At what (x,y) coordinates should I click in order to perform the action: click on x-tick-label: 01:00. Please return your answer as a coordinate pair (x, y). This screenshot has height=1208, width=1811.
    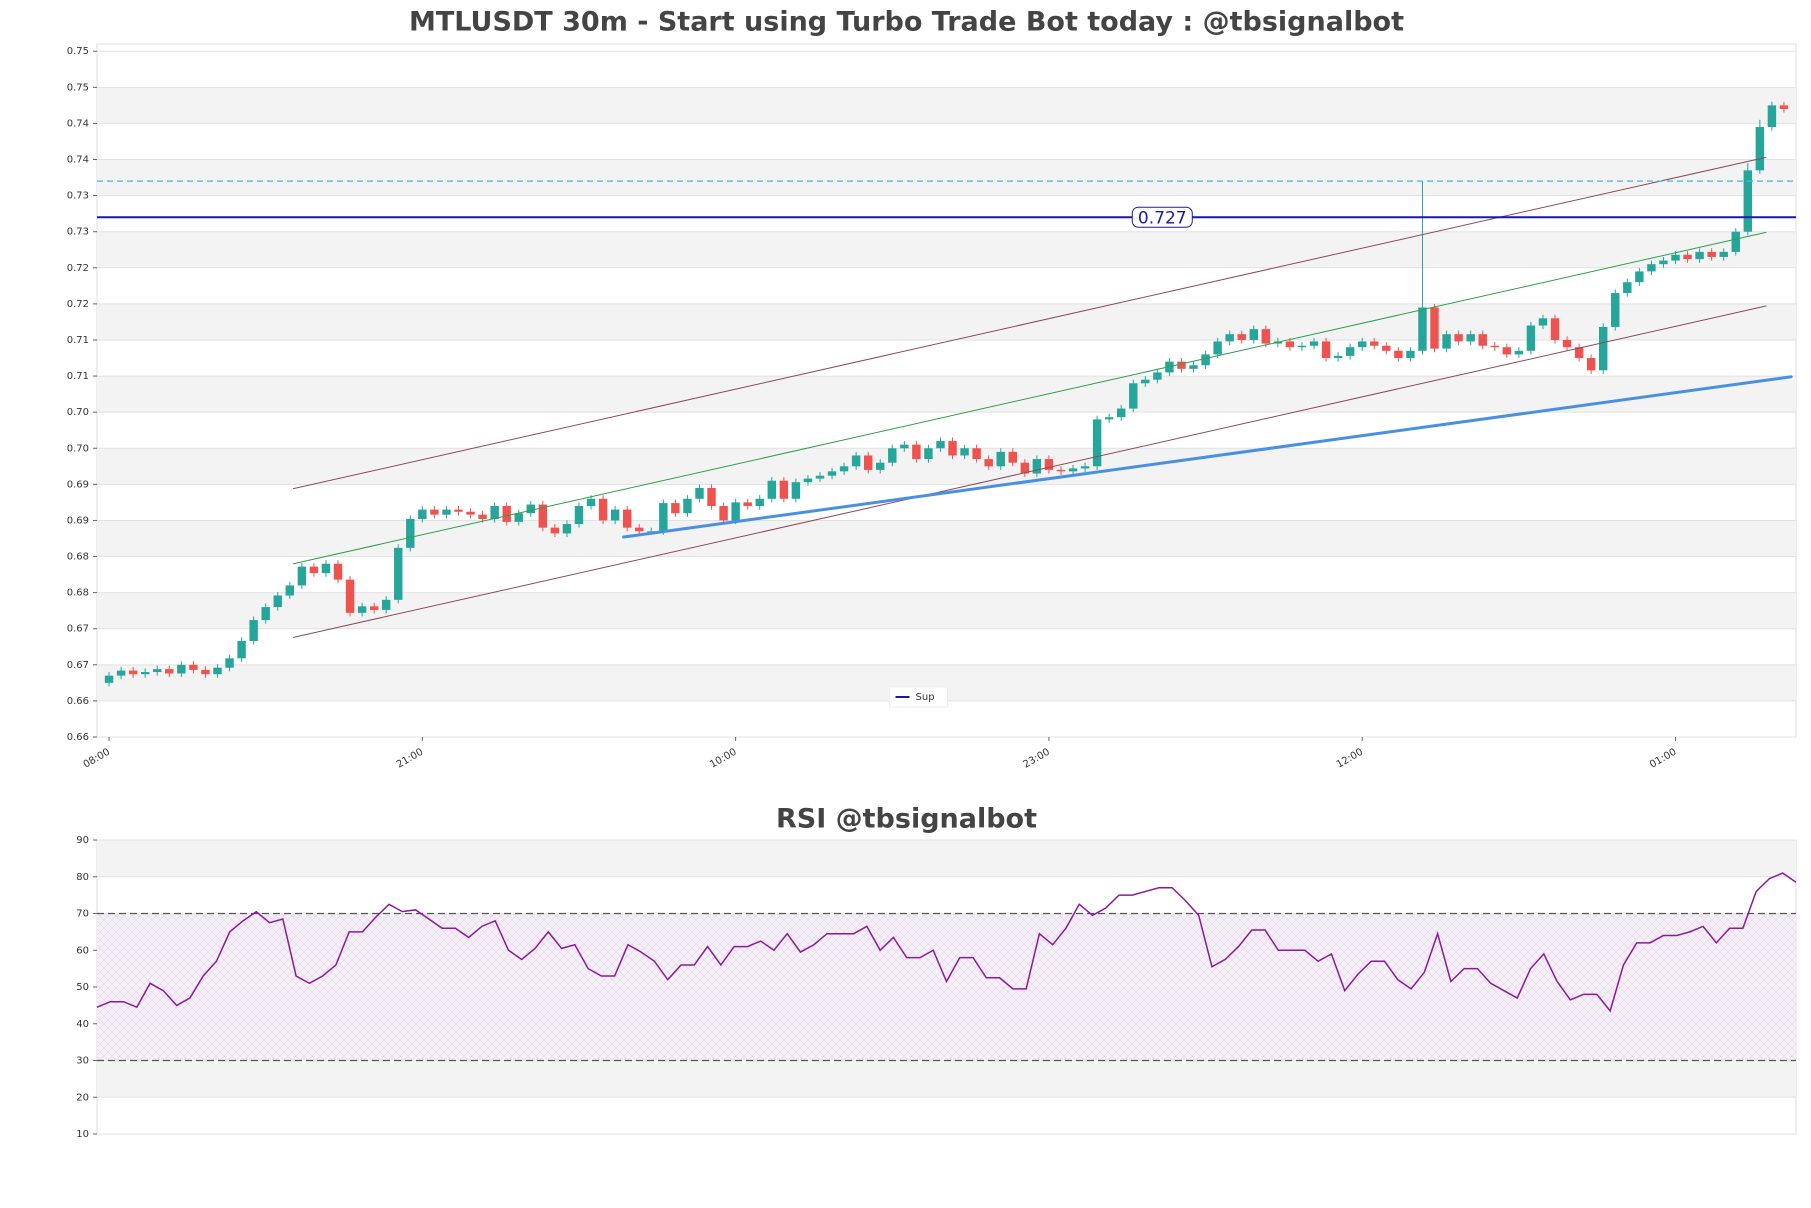
    Looking at the image, I should click on (1663, 759).